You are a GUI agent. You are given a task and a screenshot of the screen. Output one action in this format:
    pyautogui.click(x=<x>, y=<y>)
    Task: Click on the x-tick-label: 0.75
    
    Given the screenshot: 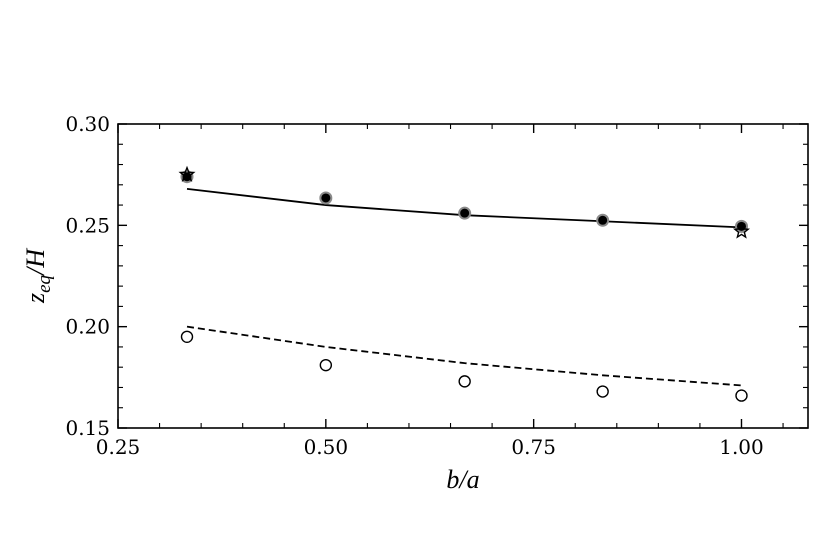 What is the action you would take?
    pyautogui.click(x=533, y=447)
    